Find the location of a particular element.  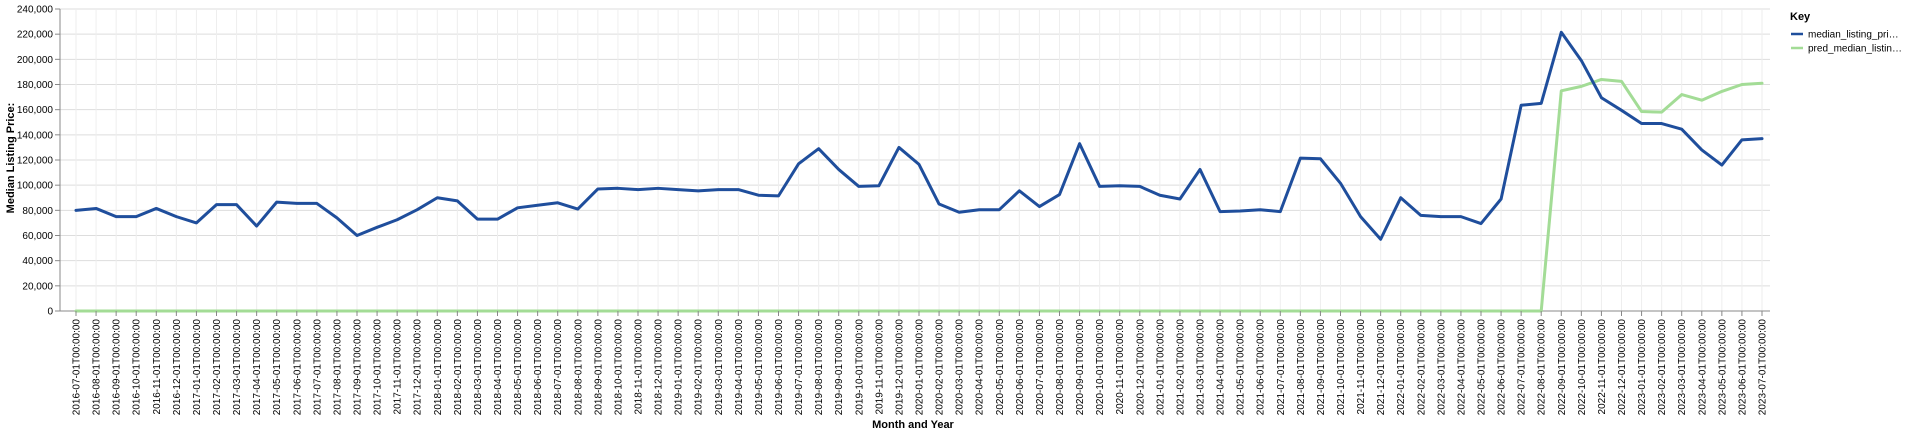

x-tick-label: 2020-09-01T00:00:00 is located at coordinates (1080, 367).